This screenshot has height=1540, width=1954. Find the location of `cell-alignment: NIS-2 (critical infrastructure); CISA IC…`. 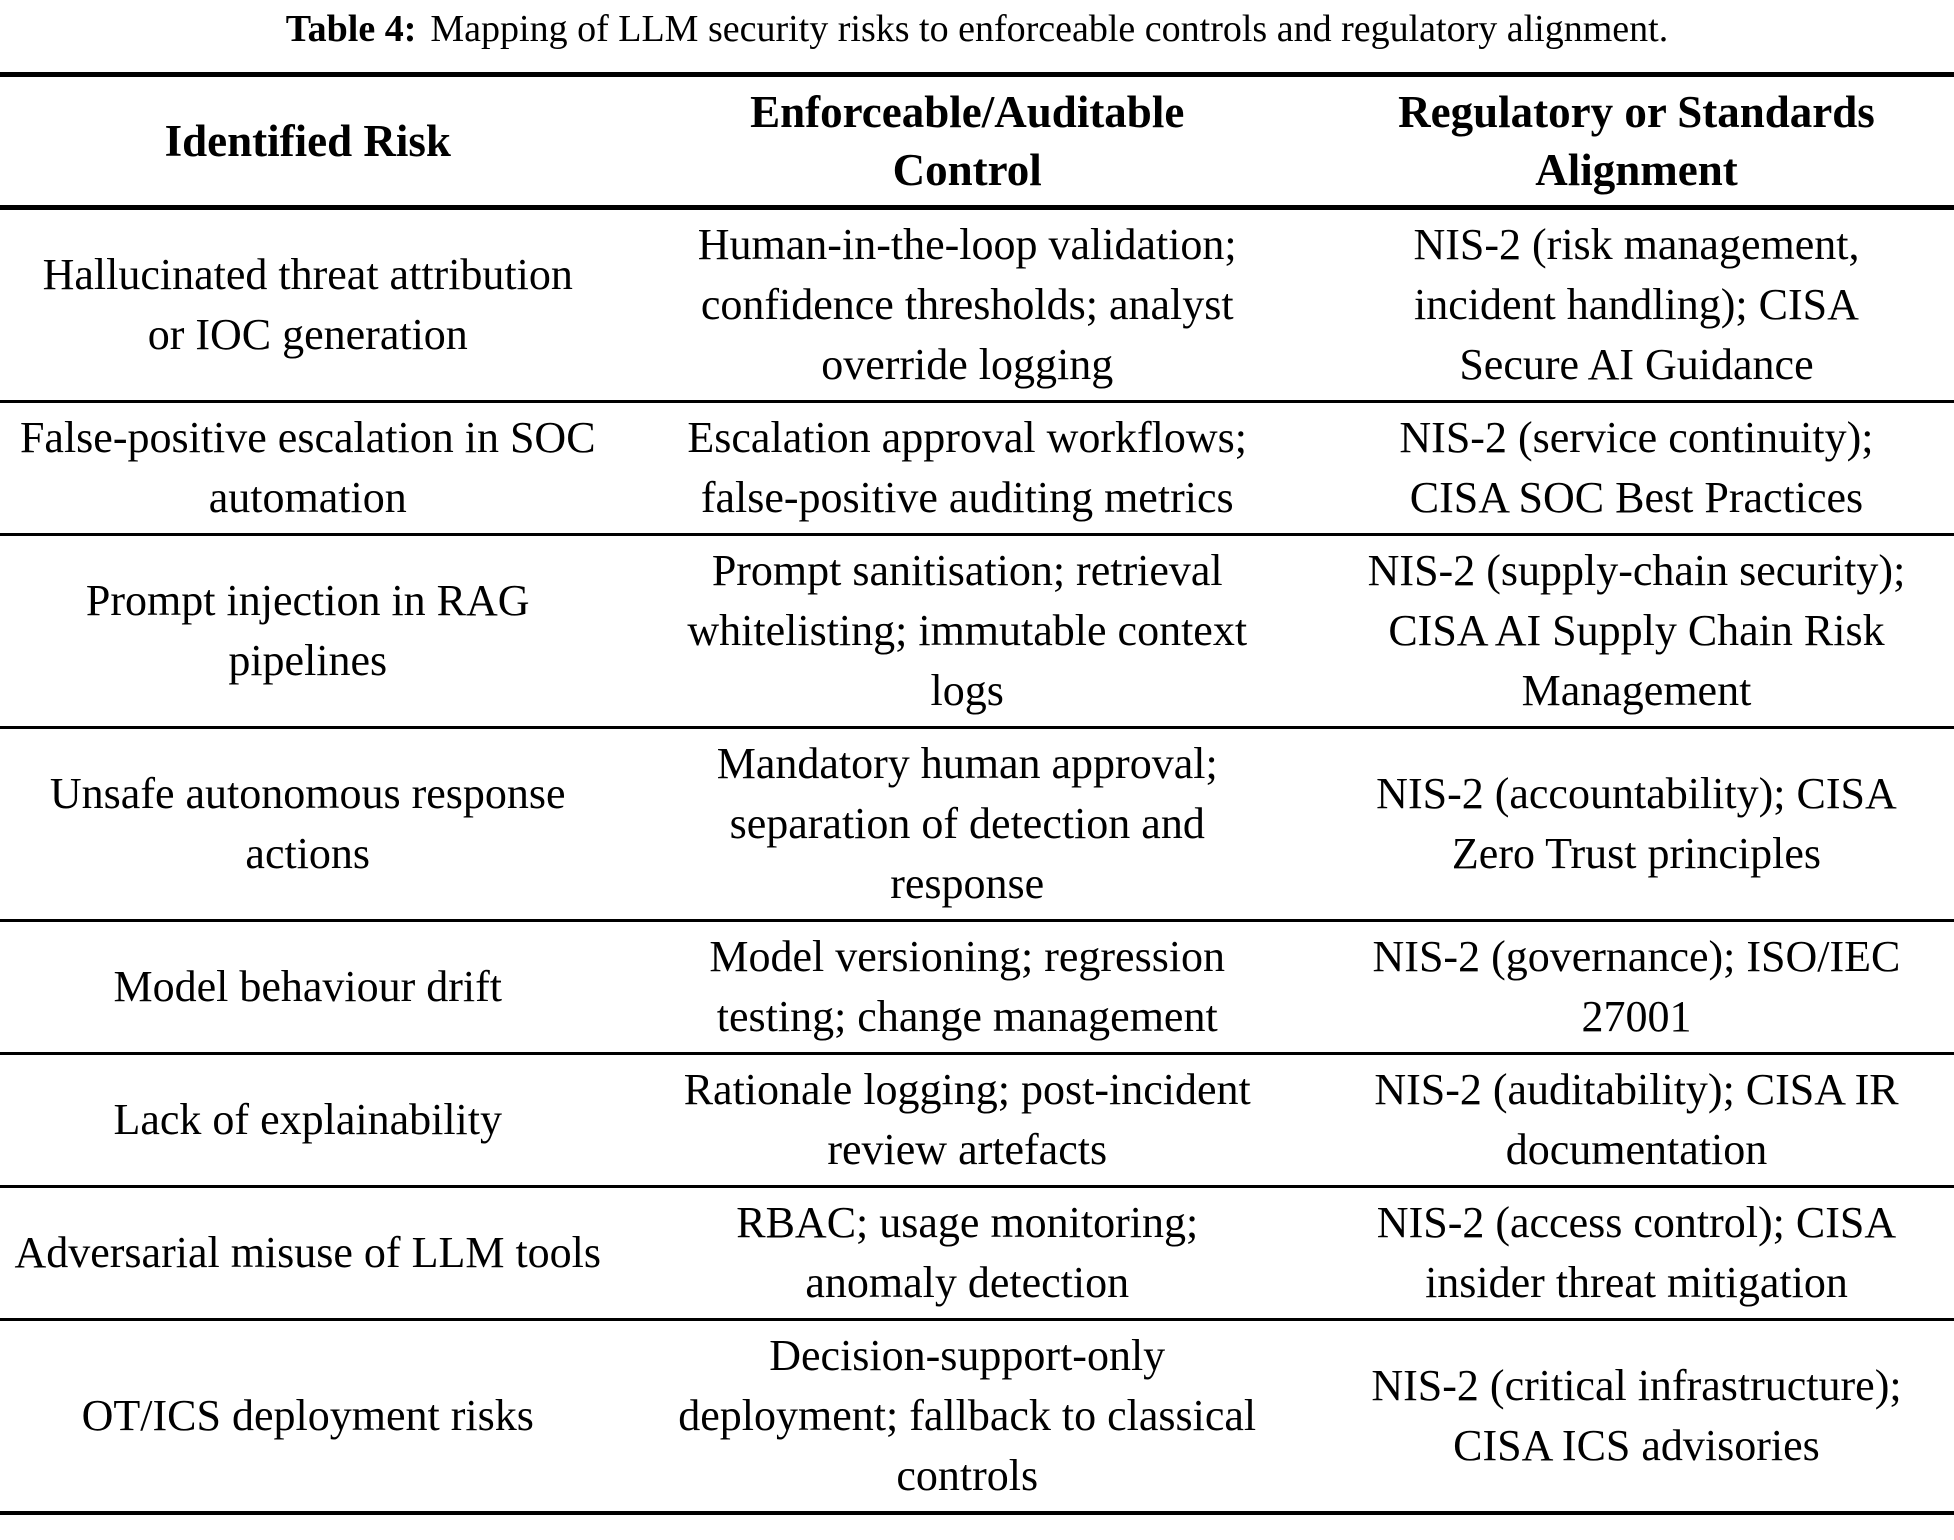

cell-alignment: NIS-2 (critical infrastructure); CISA IC… is located at coordinates (1636, 1415).